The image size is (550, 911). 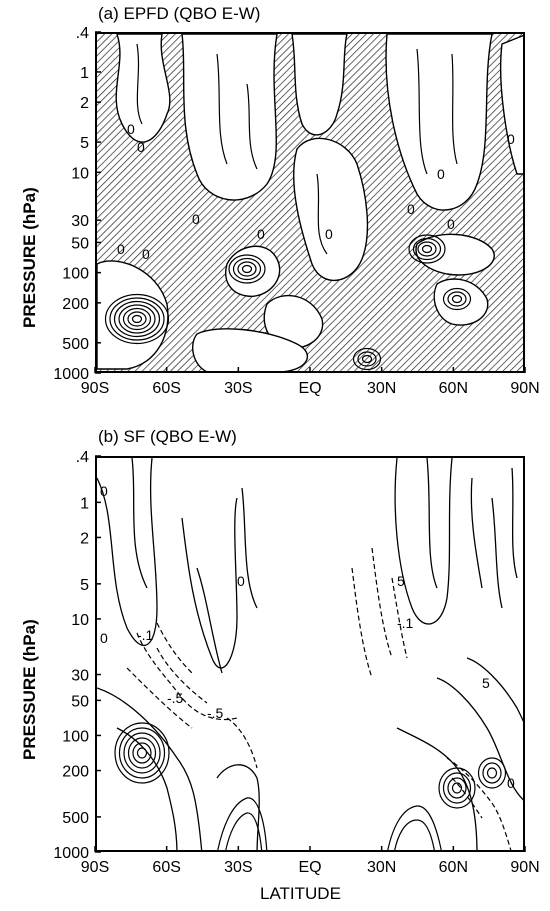 What do you see at coordinates (82, 33) in the screenshot?
I see `panel-a-ytick-label: .4` at bounding box center [82, 33].